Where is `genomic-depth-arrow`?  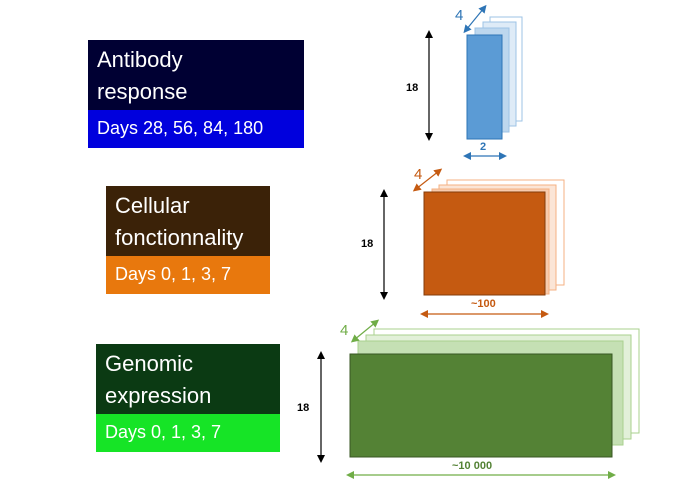 genomic-depth-arrow is located at coordinates (365, 331).